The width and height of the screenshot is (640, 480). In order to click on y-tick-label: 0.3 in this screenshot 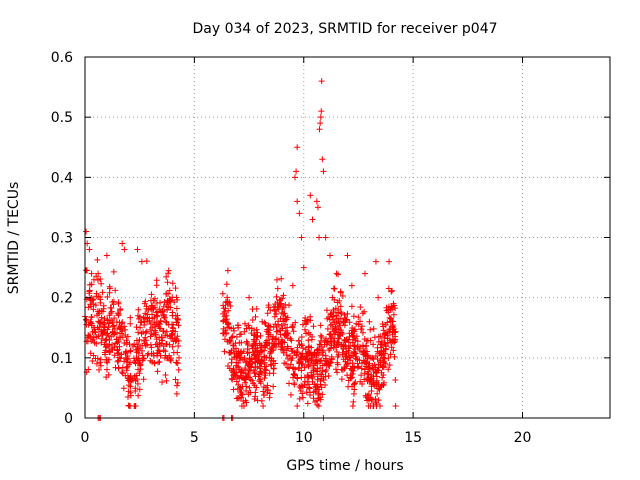, I will do `click(62, 239)`.